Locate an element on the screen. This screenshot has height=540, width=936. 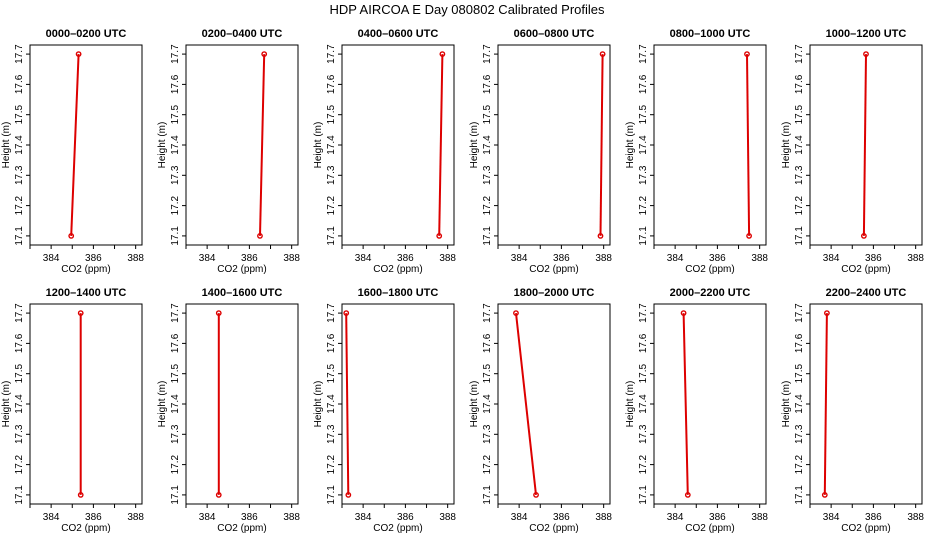
panel-title: 1200–1400 UTC is located at coordinates (86, 293).